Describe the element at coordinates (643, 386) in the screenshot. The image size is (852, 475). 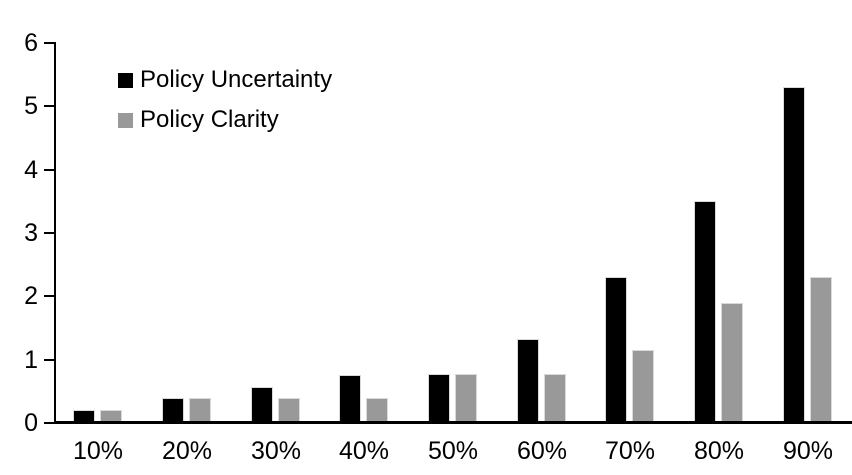
I see `bar-policy-clarity-70%` at that location.